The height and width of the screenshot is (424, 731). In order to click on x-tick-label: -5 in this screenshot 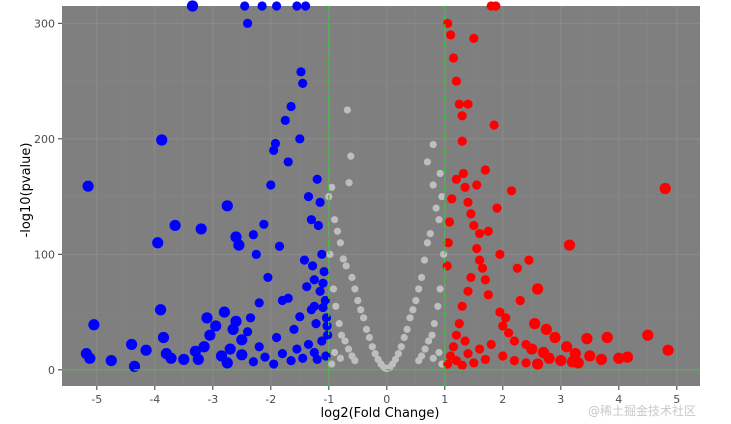, I will do `click(96, 399)`.